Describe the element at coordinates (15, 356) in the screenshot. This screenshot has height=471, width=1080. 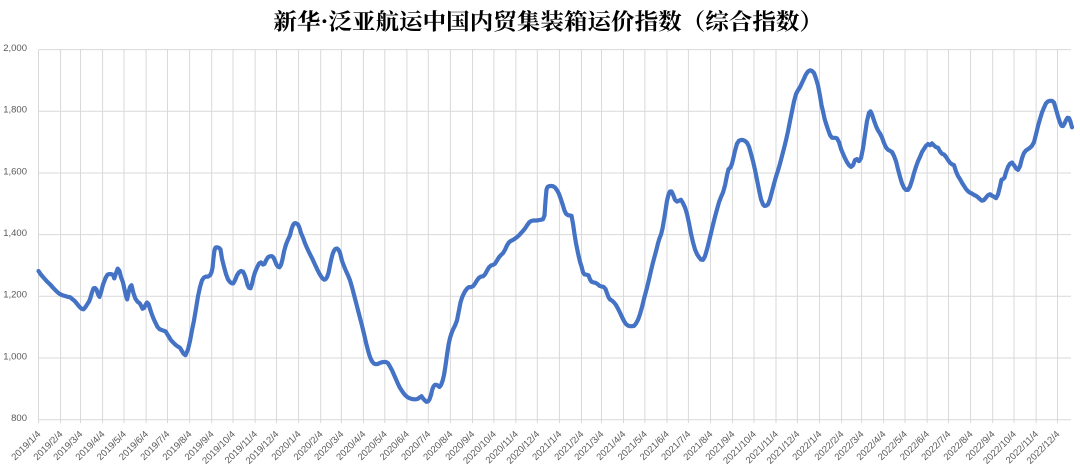
I see `svg-text: 1,000` at that location.